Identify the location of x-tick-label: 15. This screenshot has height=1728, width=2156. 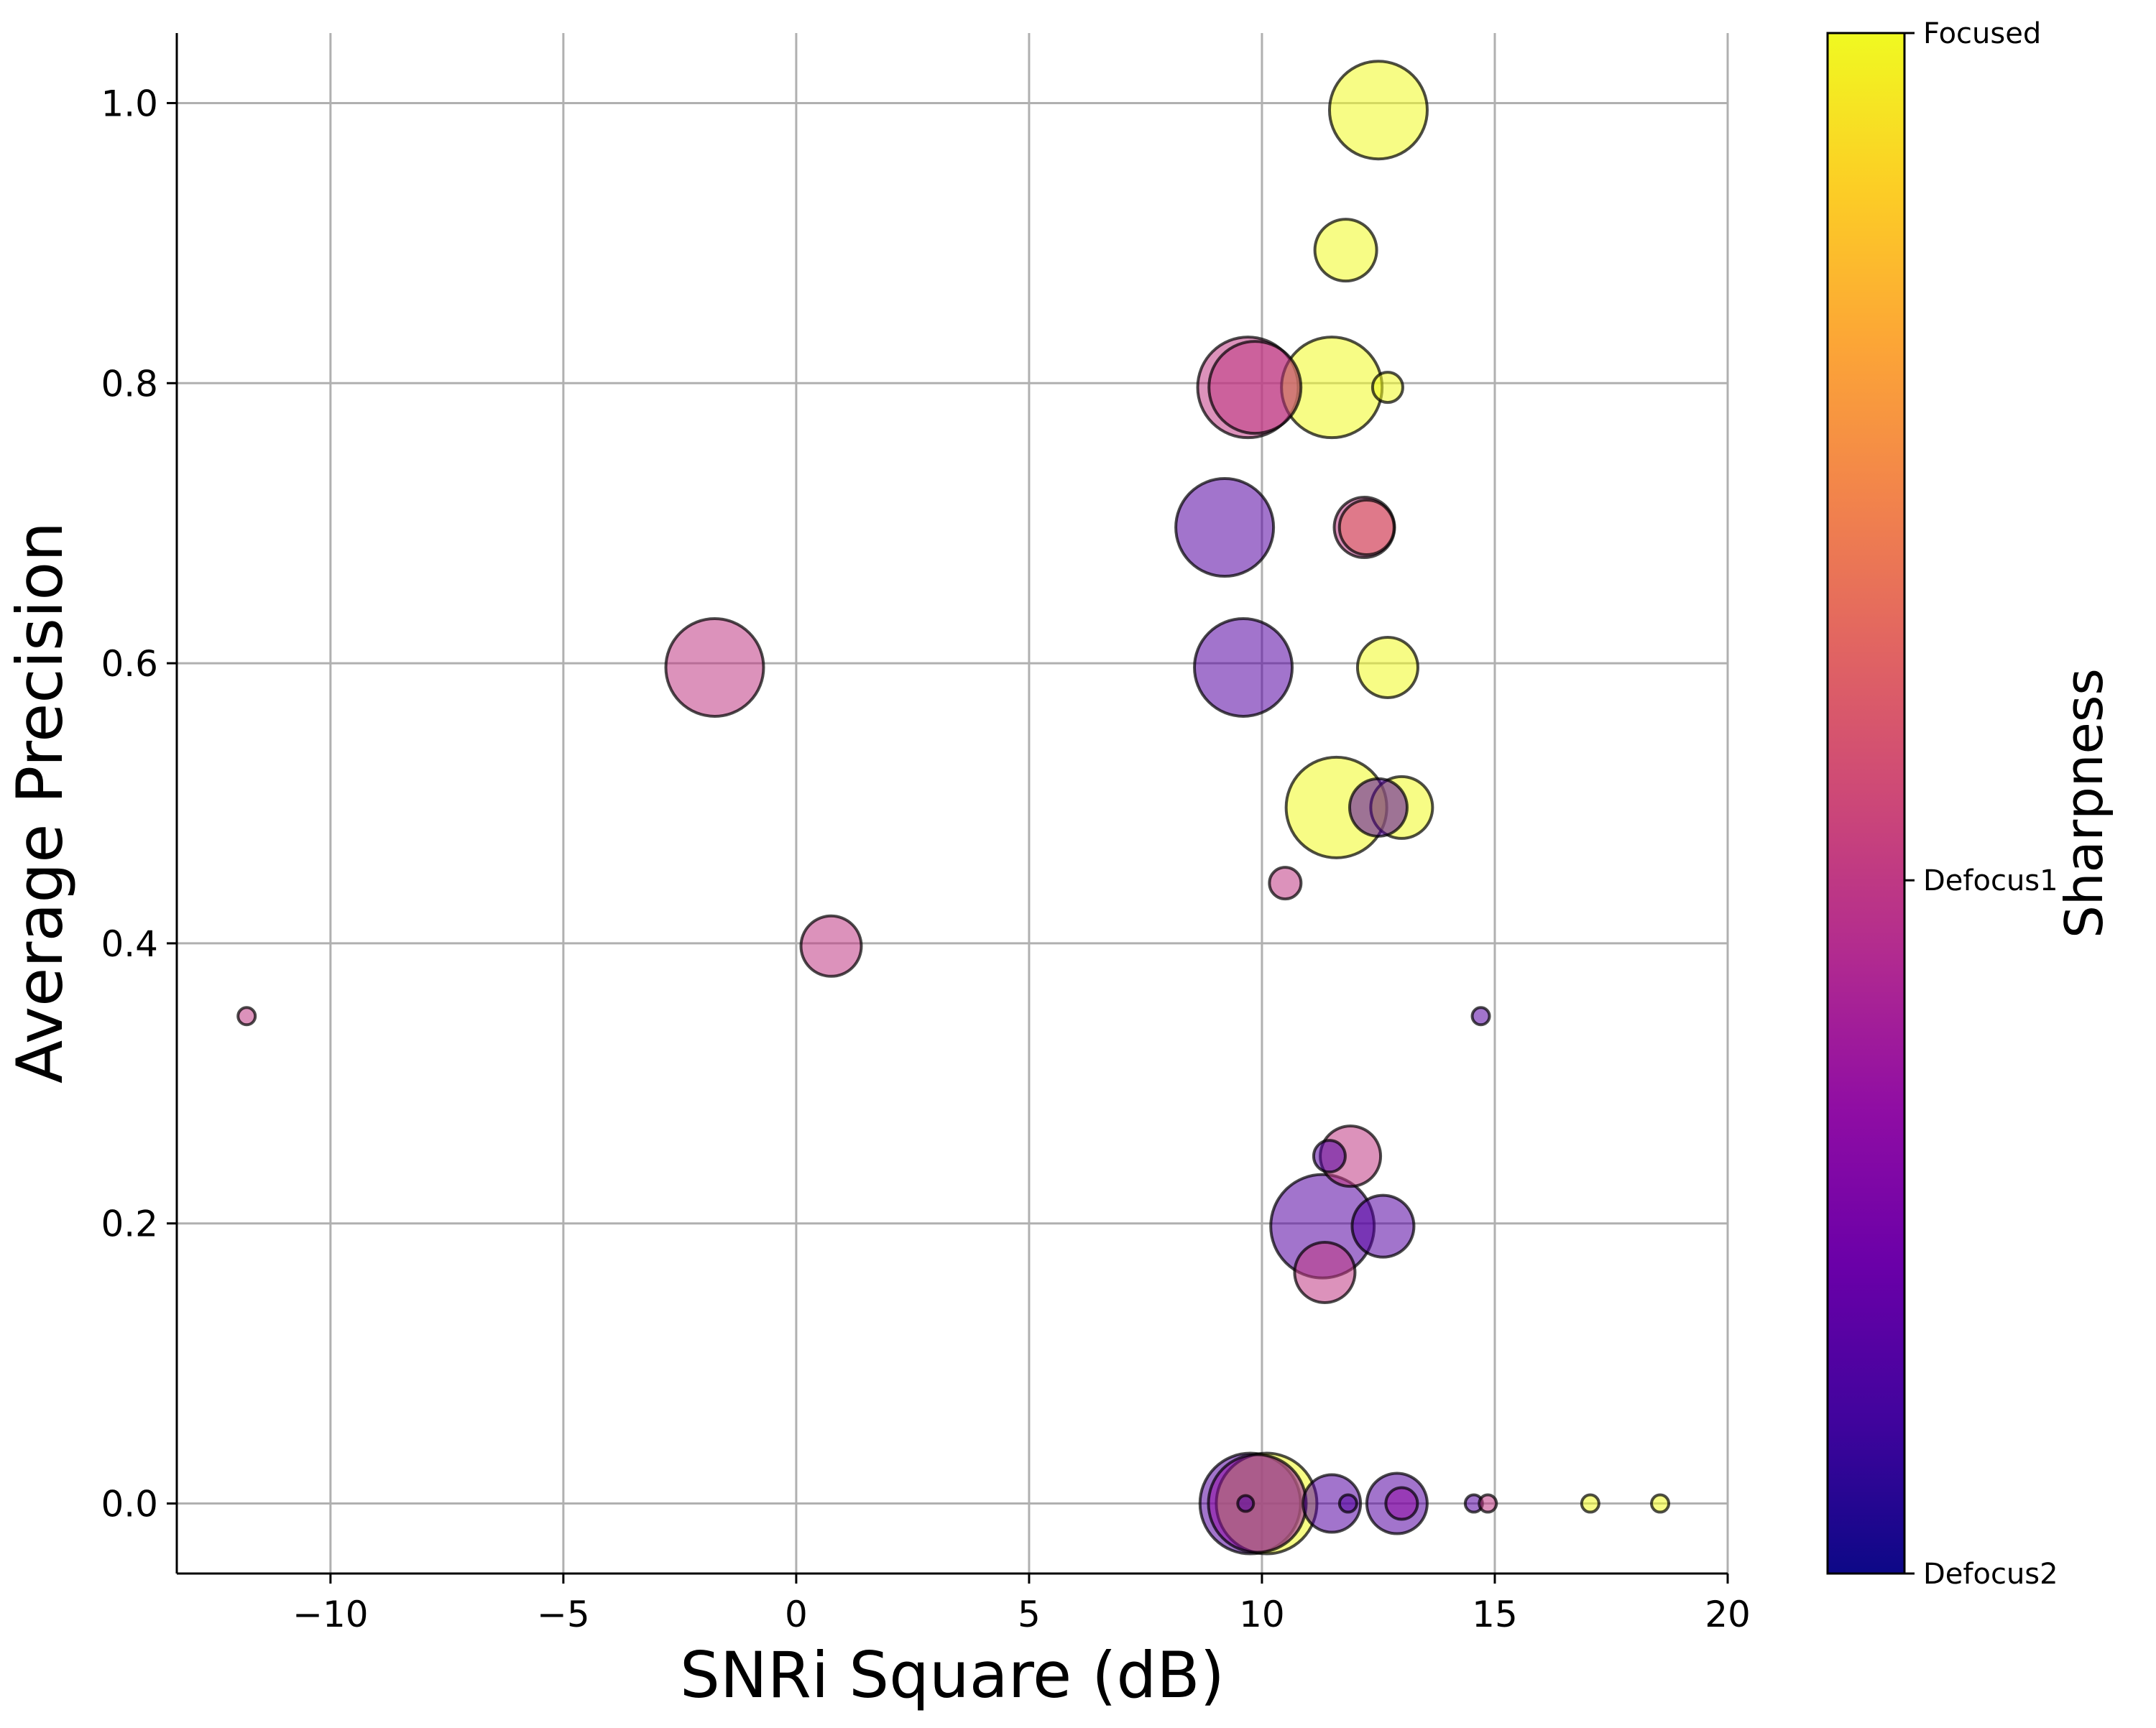
(1495, 1614).